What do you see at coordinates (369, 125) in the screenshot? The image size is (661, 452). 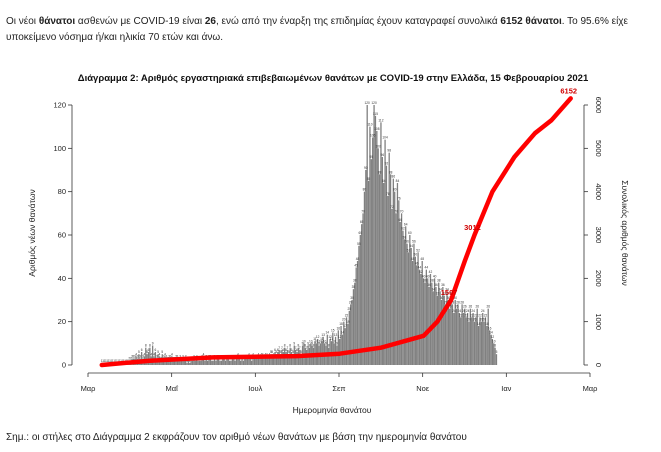 I see `bar-value-label: 110` at bounding box center [369, 125].